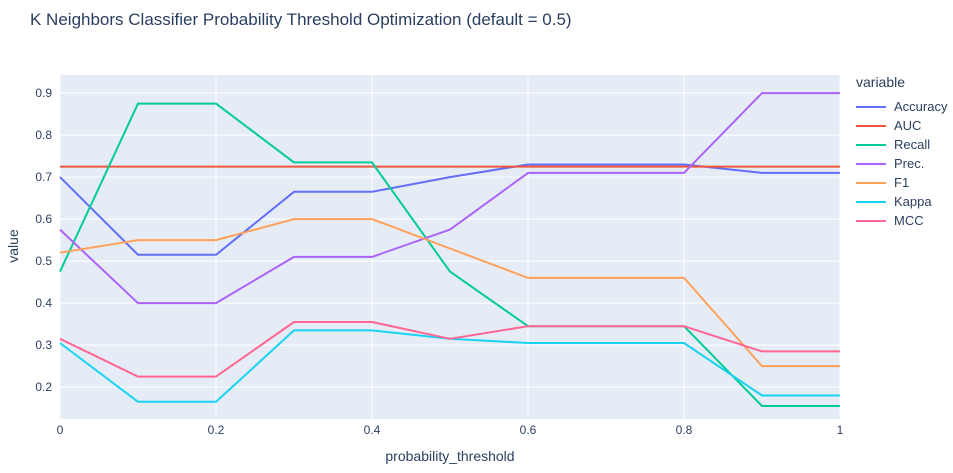 Image resolution: width=953 pixels, height=473 pixels. I want to click on legend-swatch-prec, so click(871, 163).